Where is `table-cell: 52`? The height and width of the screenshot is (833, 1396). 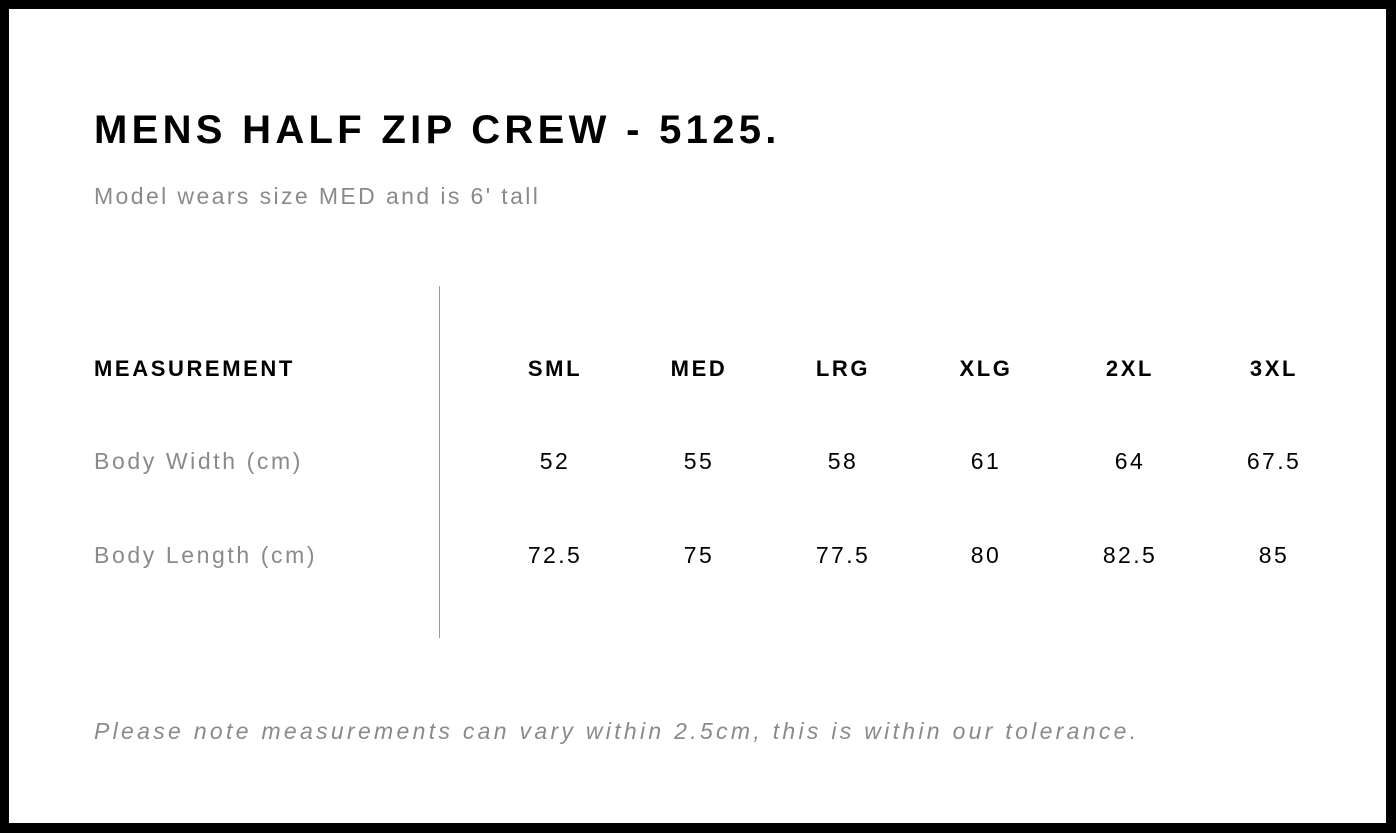
table-cell: 52 is located at coordinates (555, 461).